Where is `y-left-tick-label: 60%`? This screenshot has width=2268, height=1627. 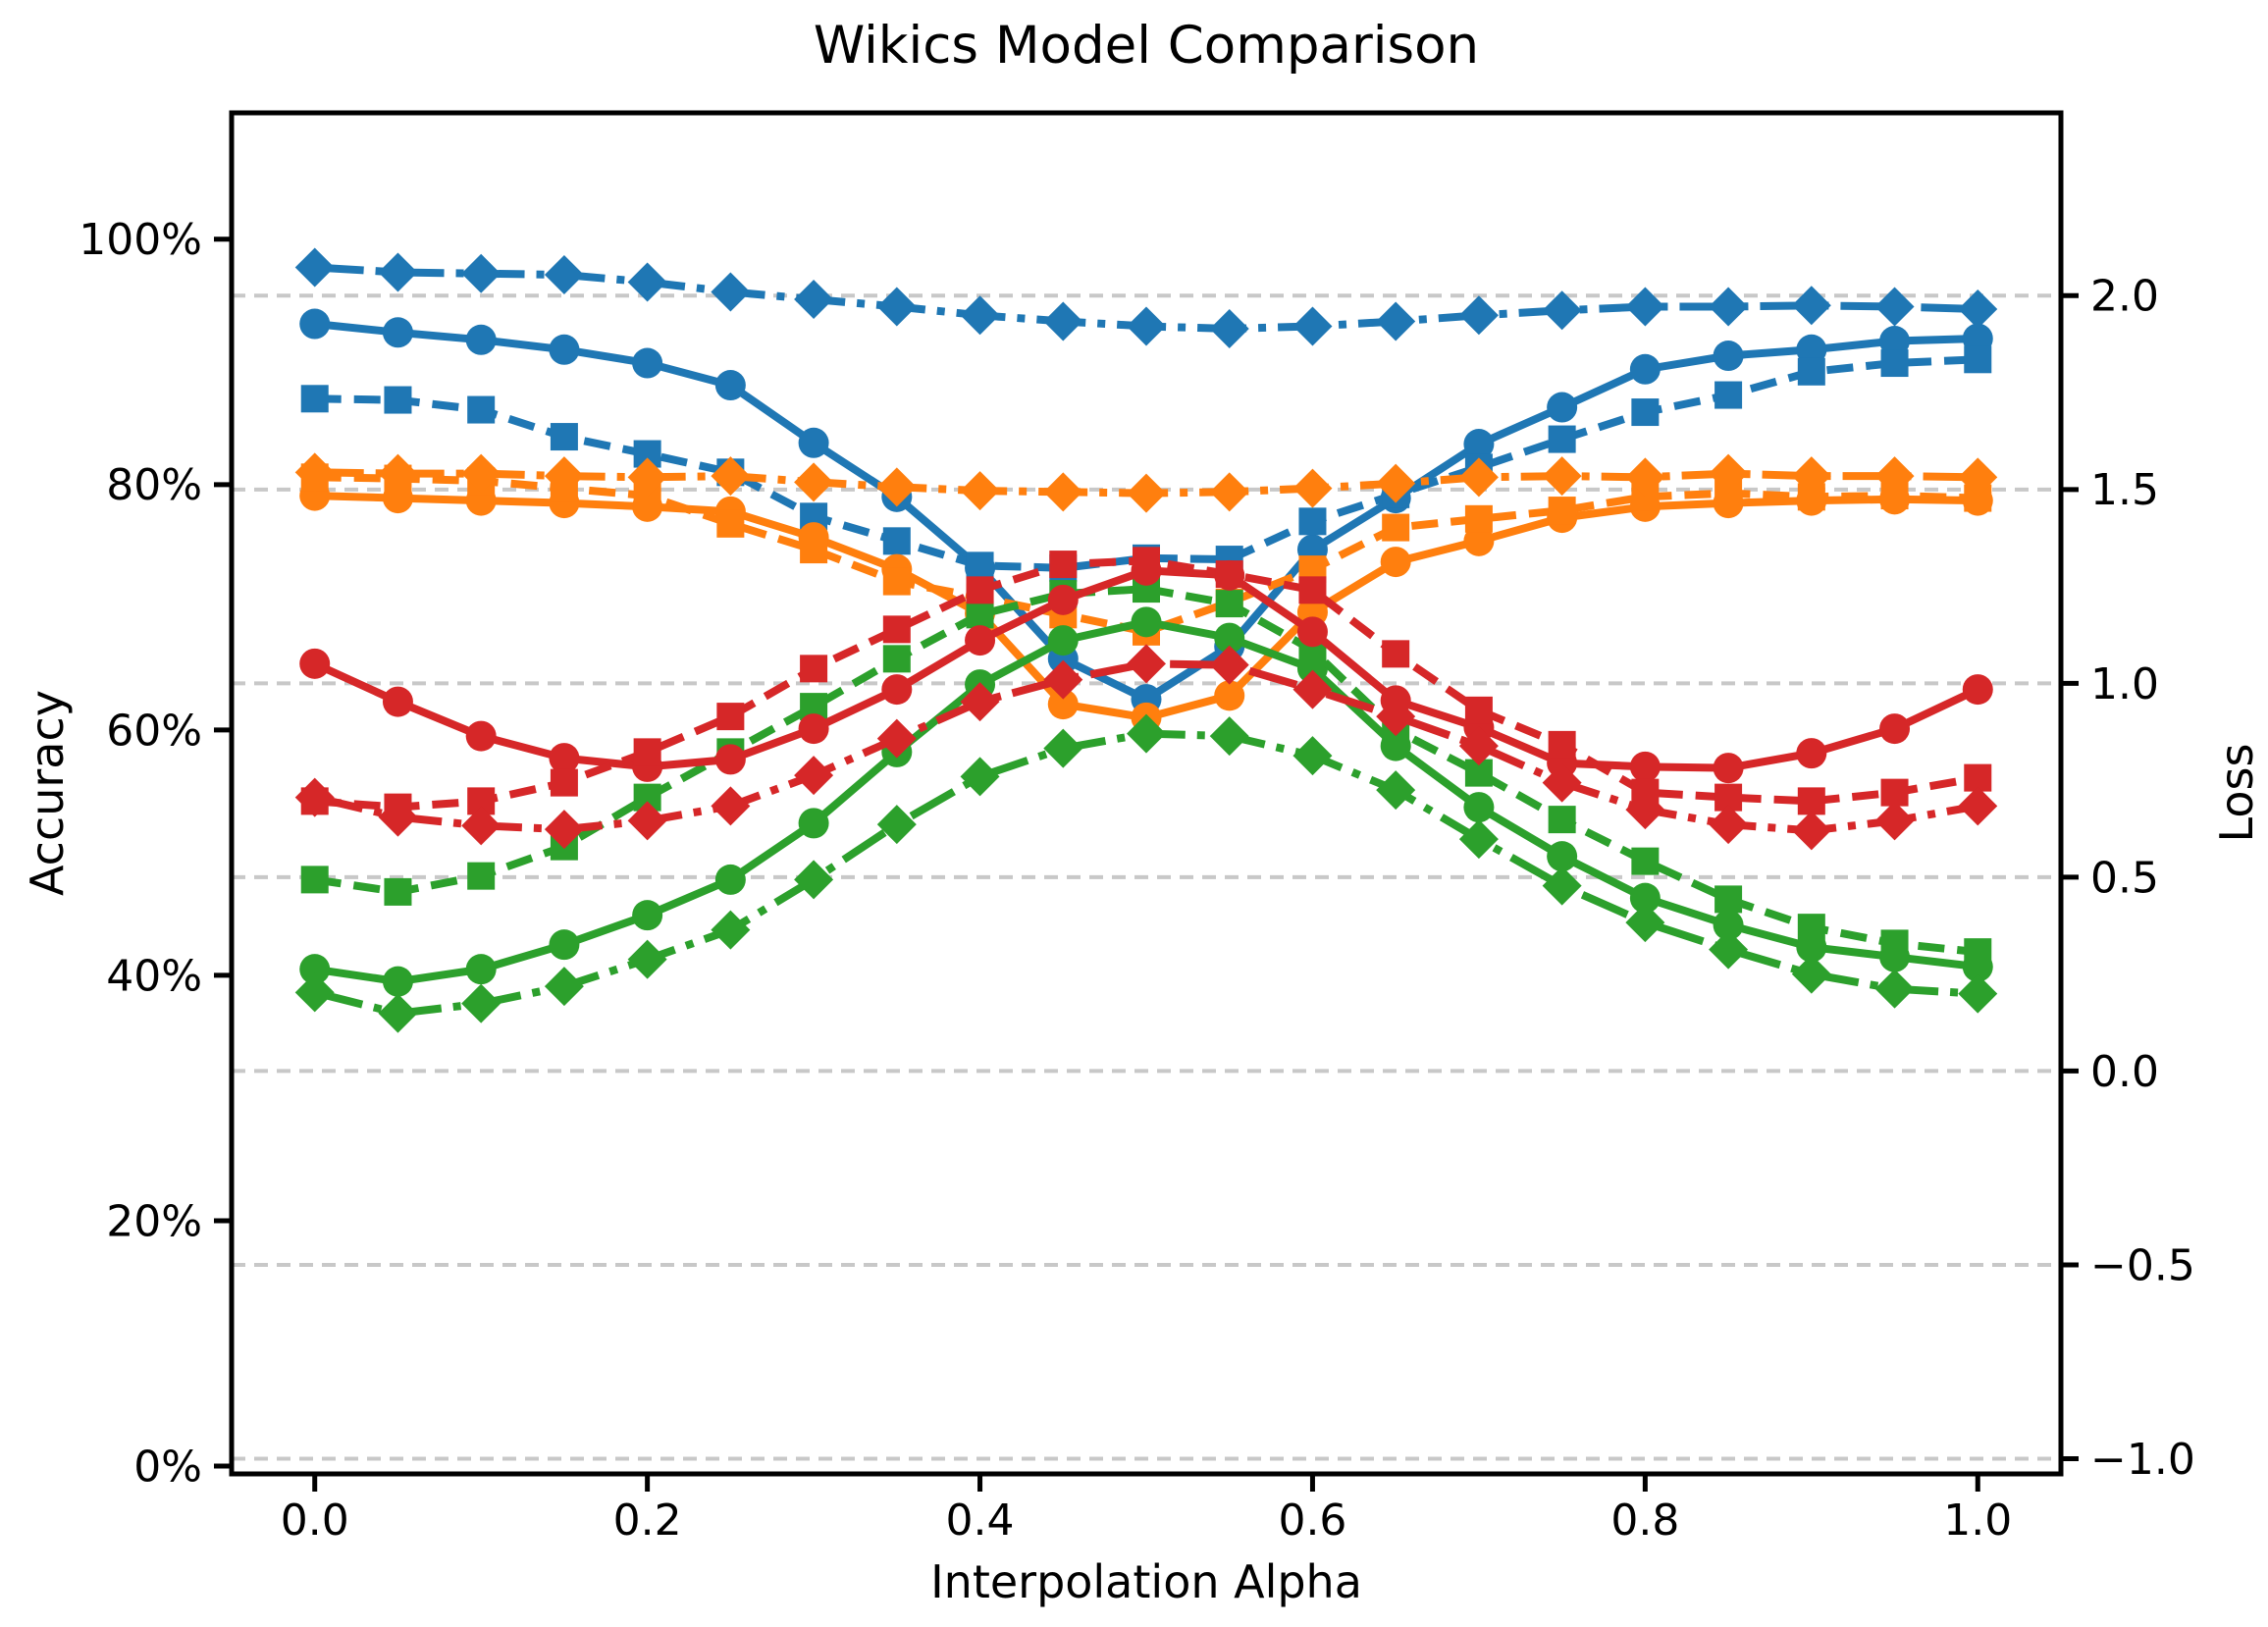 y-left-tick-label: 60% is located at coordinates (154, 731).